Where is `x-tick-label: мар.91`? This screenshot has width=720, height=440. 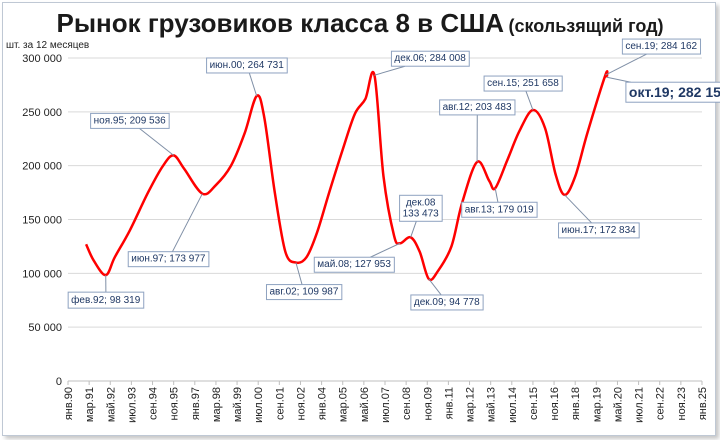 x-tick-label: мар.91 is located at coordinates (90, 404).